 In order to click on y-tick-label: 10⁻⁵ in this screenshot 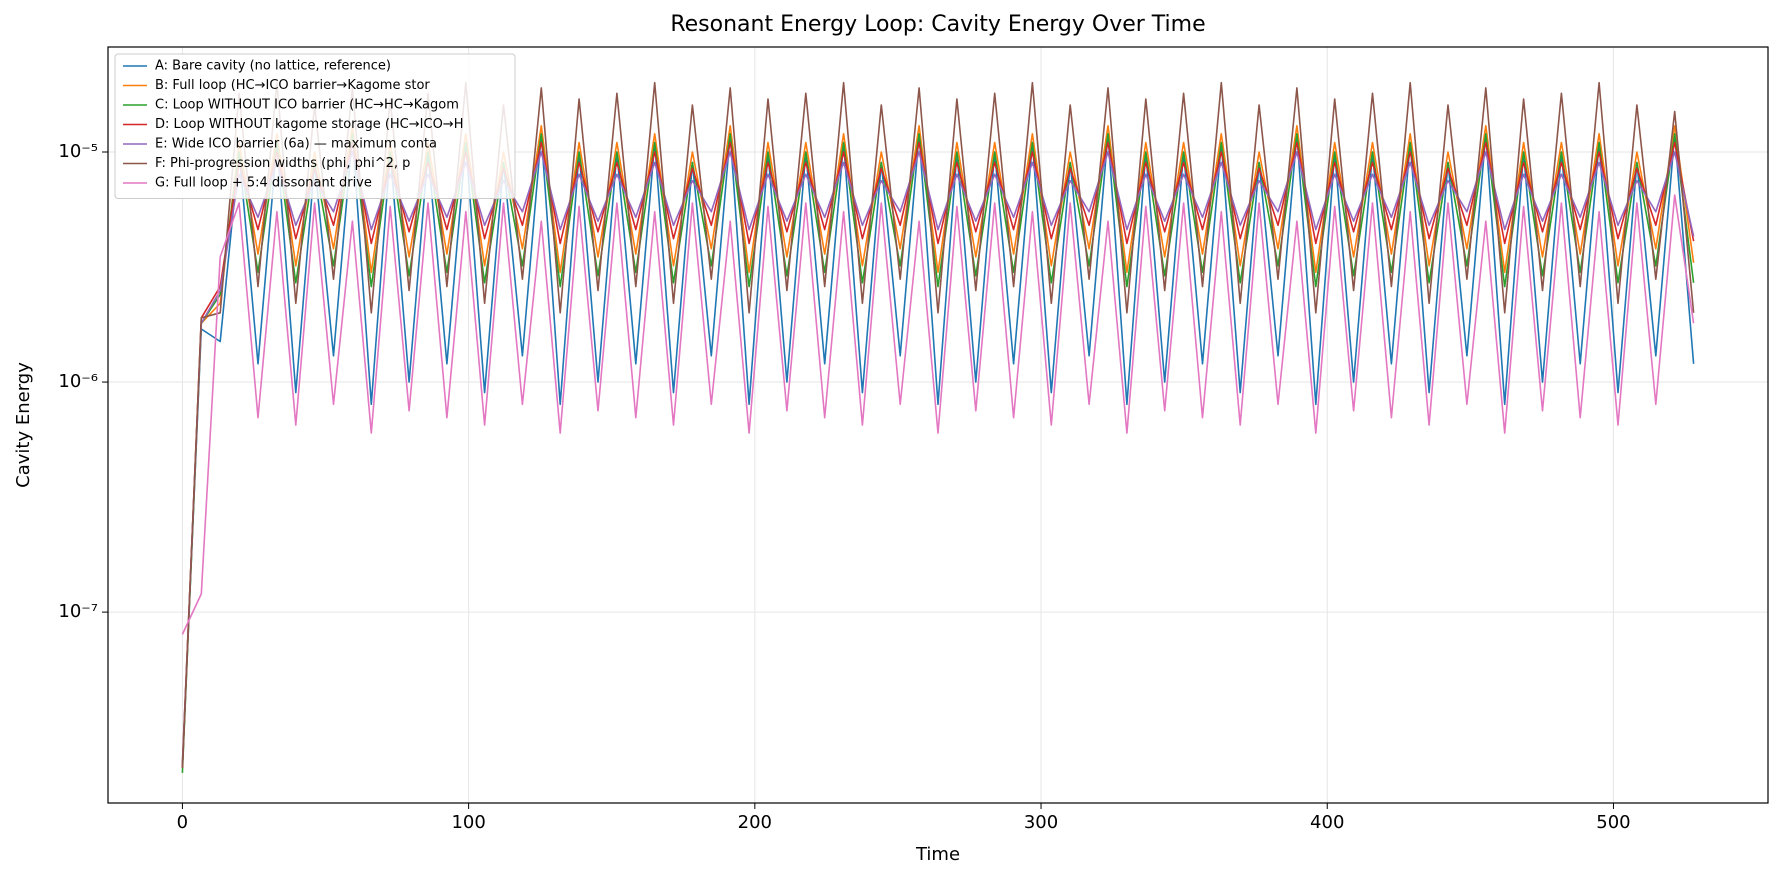, I will do `click(78, 151)`.